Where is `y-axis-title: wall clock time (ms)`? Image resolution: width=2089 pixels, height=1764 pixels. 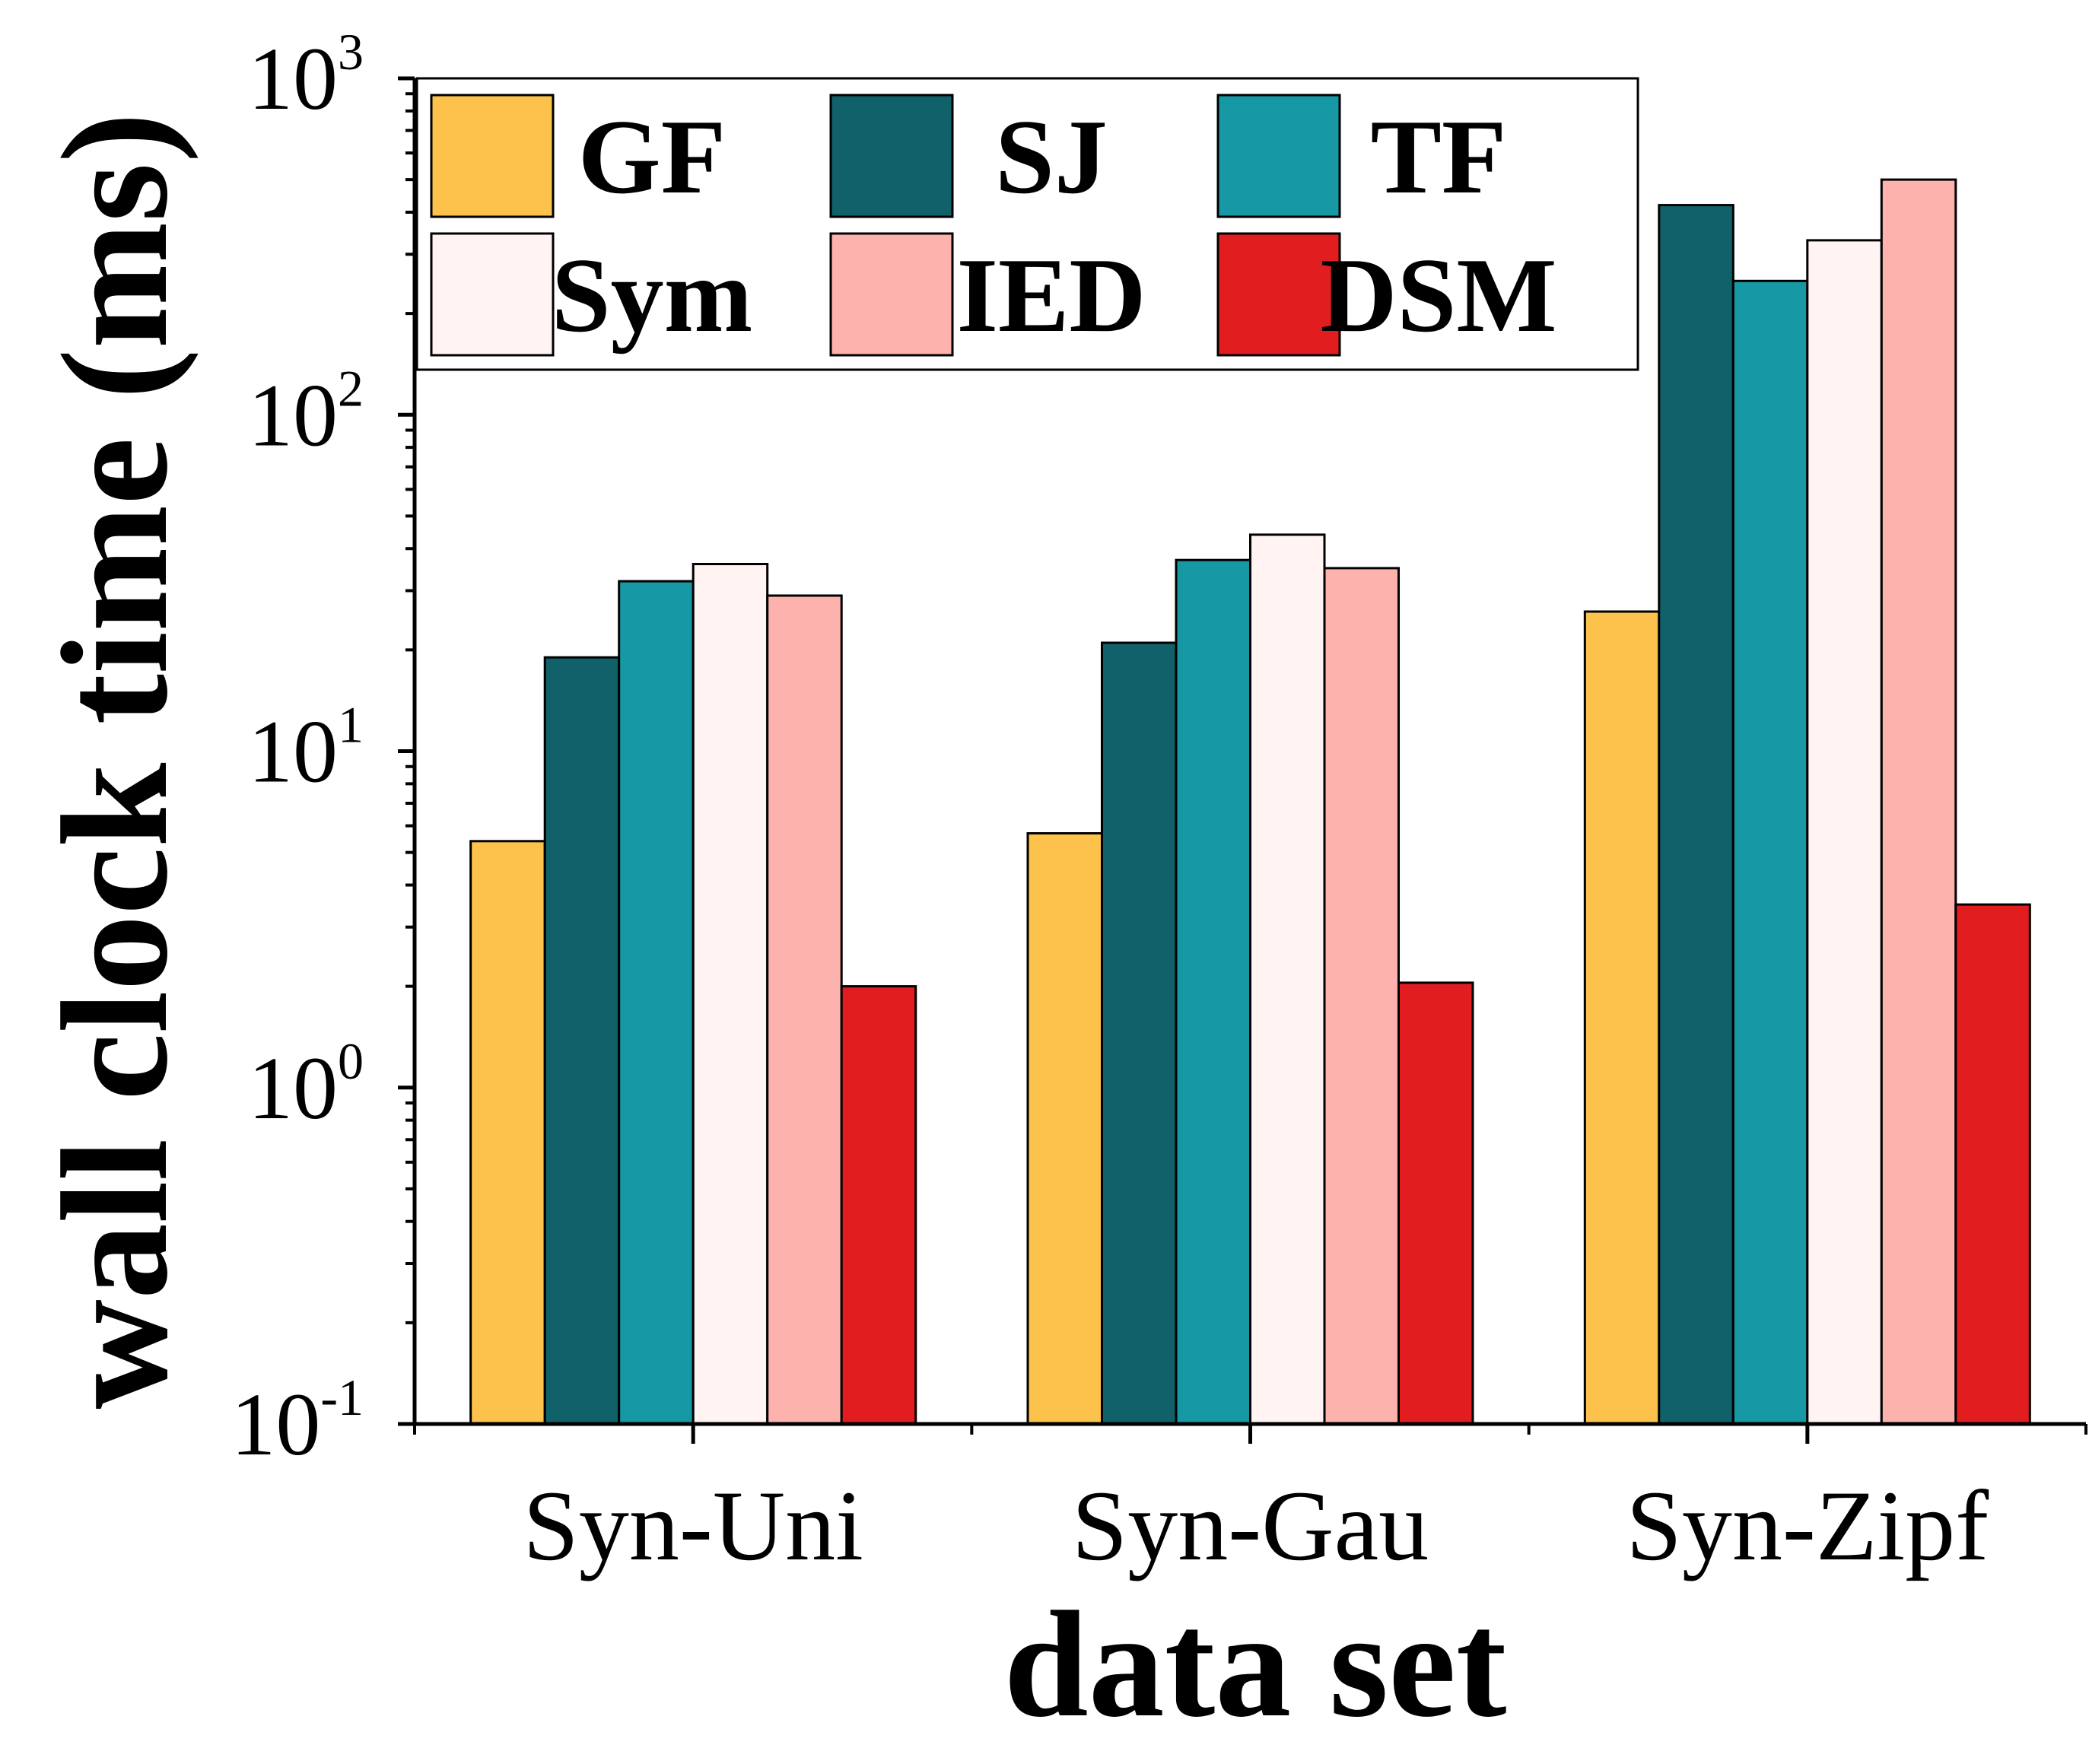
y-axis-title: wall clock time (ms) is located at coordinates (115, 760).